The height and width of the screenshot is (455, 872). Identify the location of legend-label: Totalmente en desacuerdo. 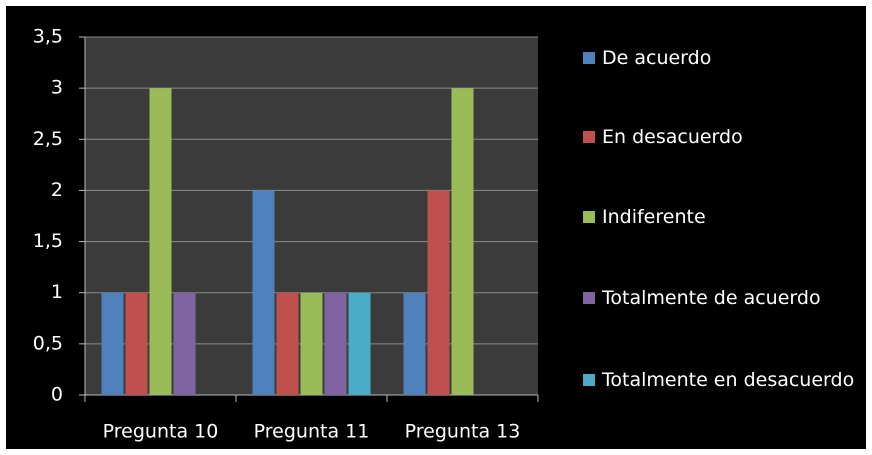
(728, 380).